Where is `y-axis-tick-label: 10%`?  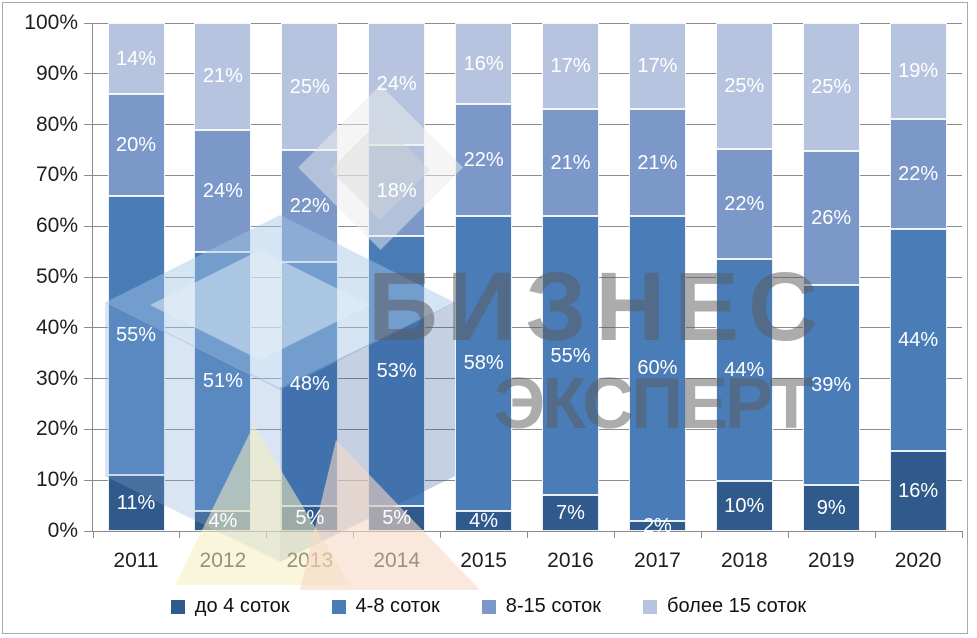
y-axis-tick-label: 10% is located at coordinates (56, 480).